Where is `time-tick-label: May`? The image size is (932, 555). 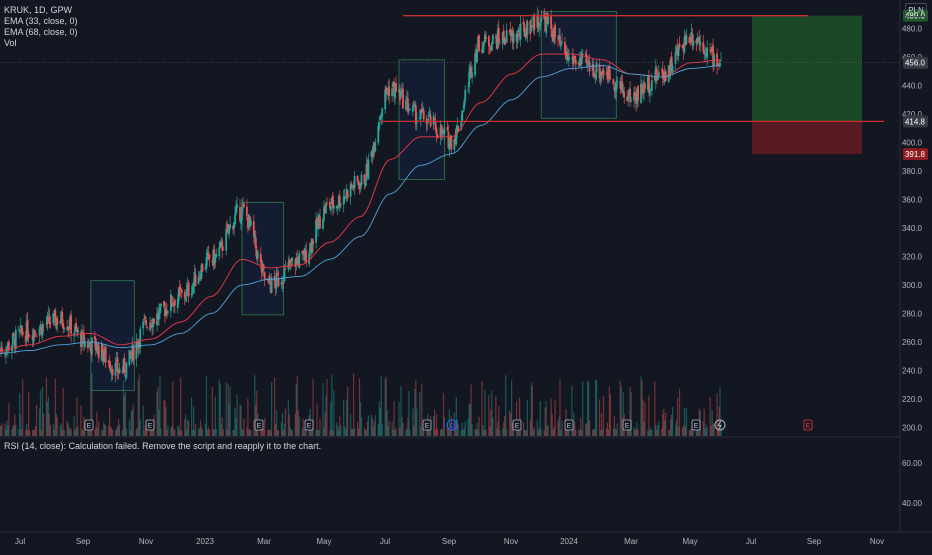
time-tick-label: May is located at coordinates (689, 541).